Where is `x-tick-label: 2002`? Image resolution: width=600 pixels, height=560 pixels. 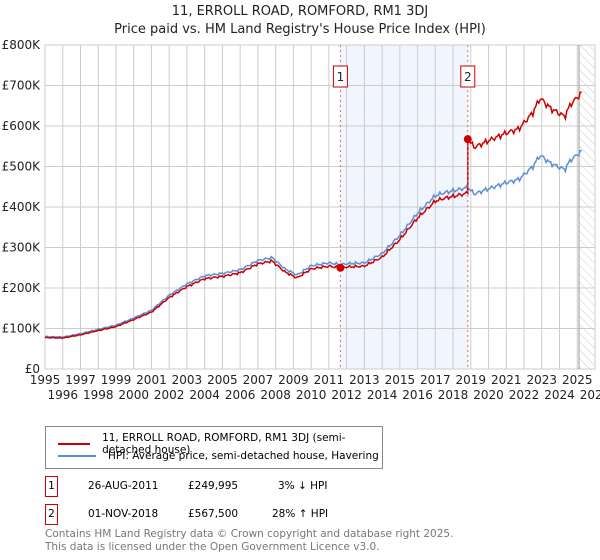
x-tick-label: 2002 is located at coordinates (169, 395).